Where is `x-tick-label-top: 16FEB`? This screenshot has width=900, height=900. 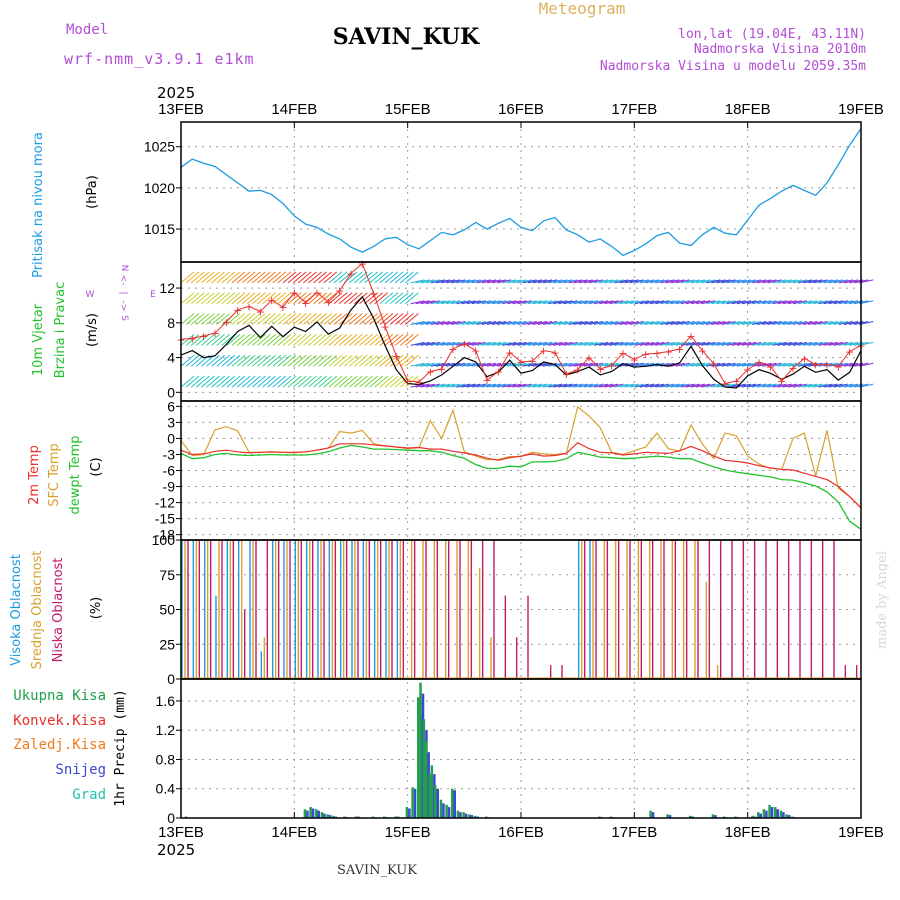 x-tick-label-top: 16FEB is located at coordinates (521, 109).